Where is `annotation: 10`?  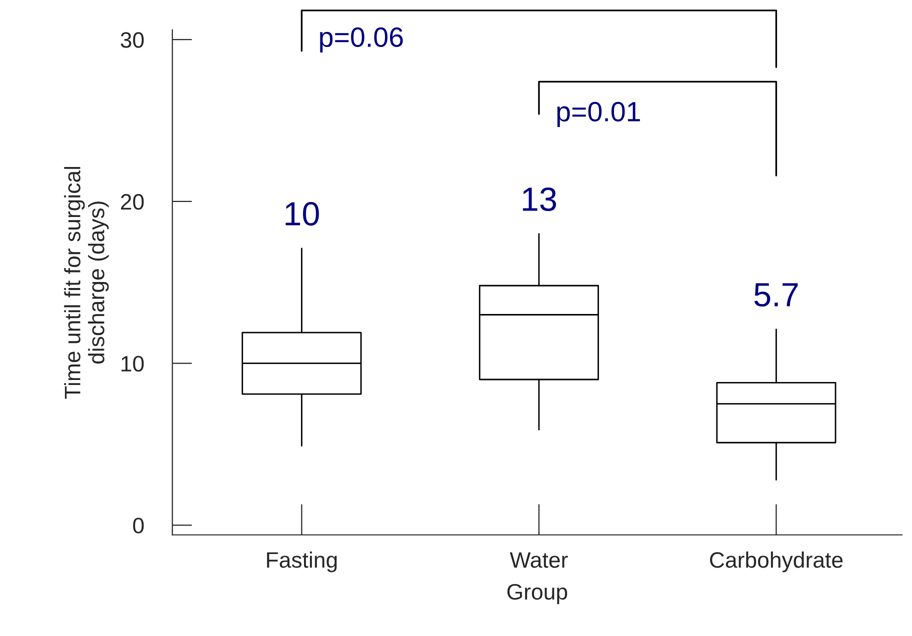
annotation: 10 is located at coordinates (302, 214).